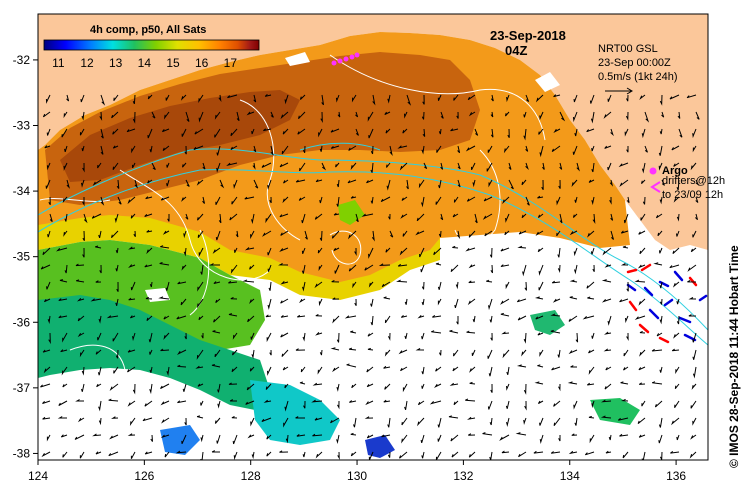 The height and width of the screenshot is (496, 749). I want to click on drifter-marker-icon, so click(655, 187).